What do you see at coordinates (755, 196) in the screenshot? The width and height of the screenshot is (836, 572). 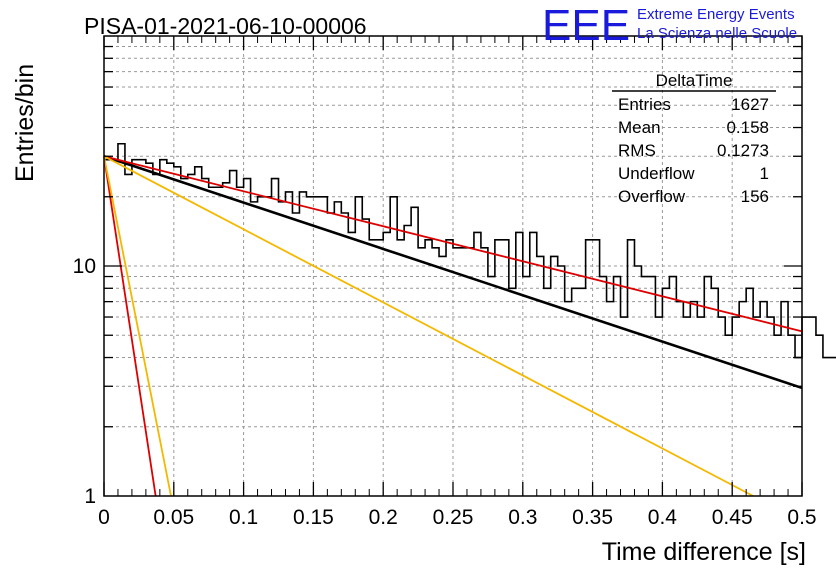 I see `stats-value-overflow: 156` at bounding box center [755, 196].